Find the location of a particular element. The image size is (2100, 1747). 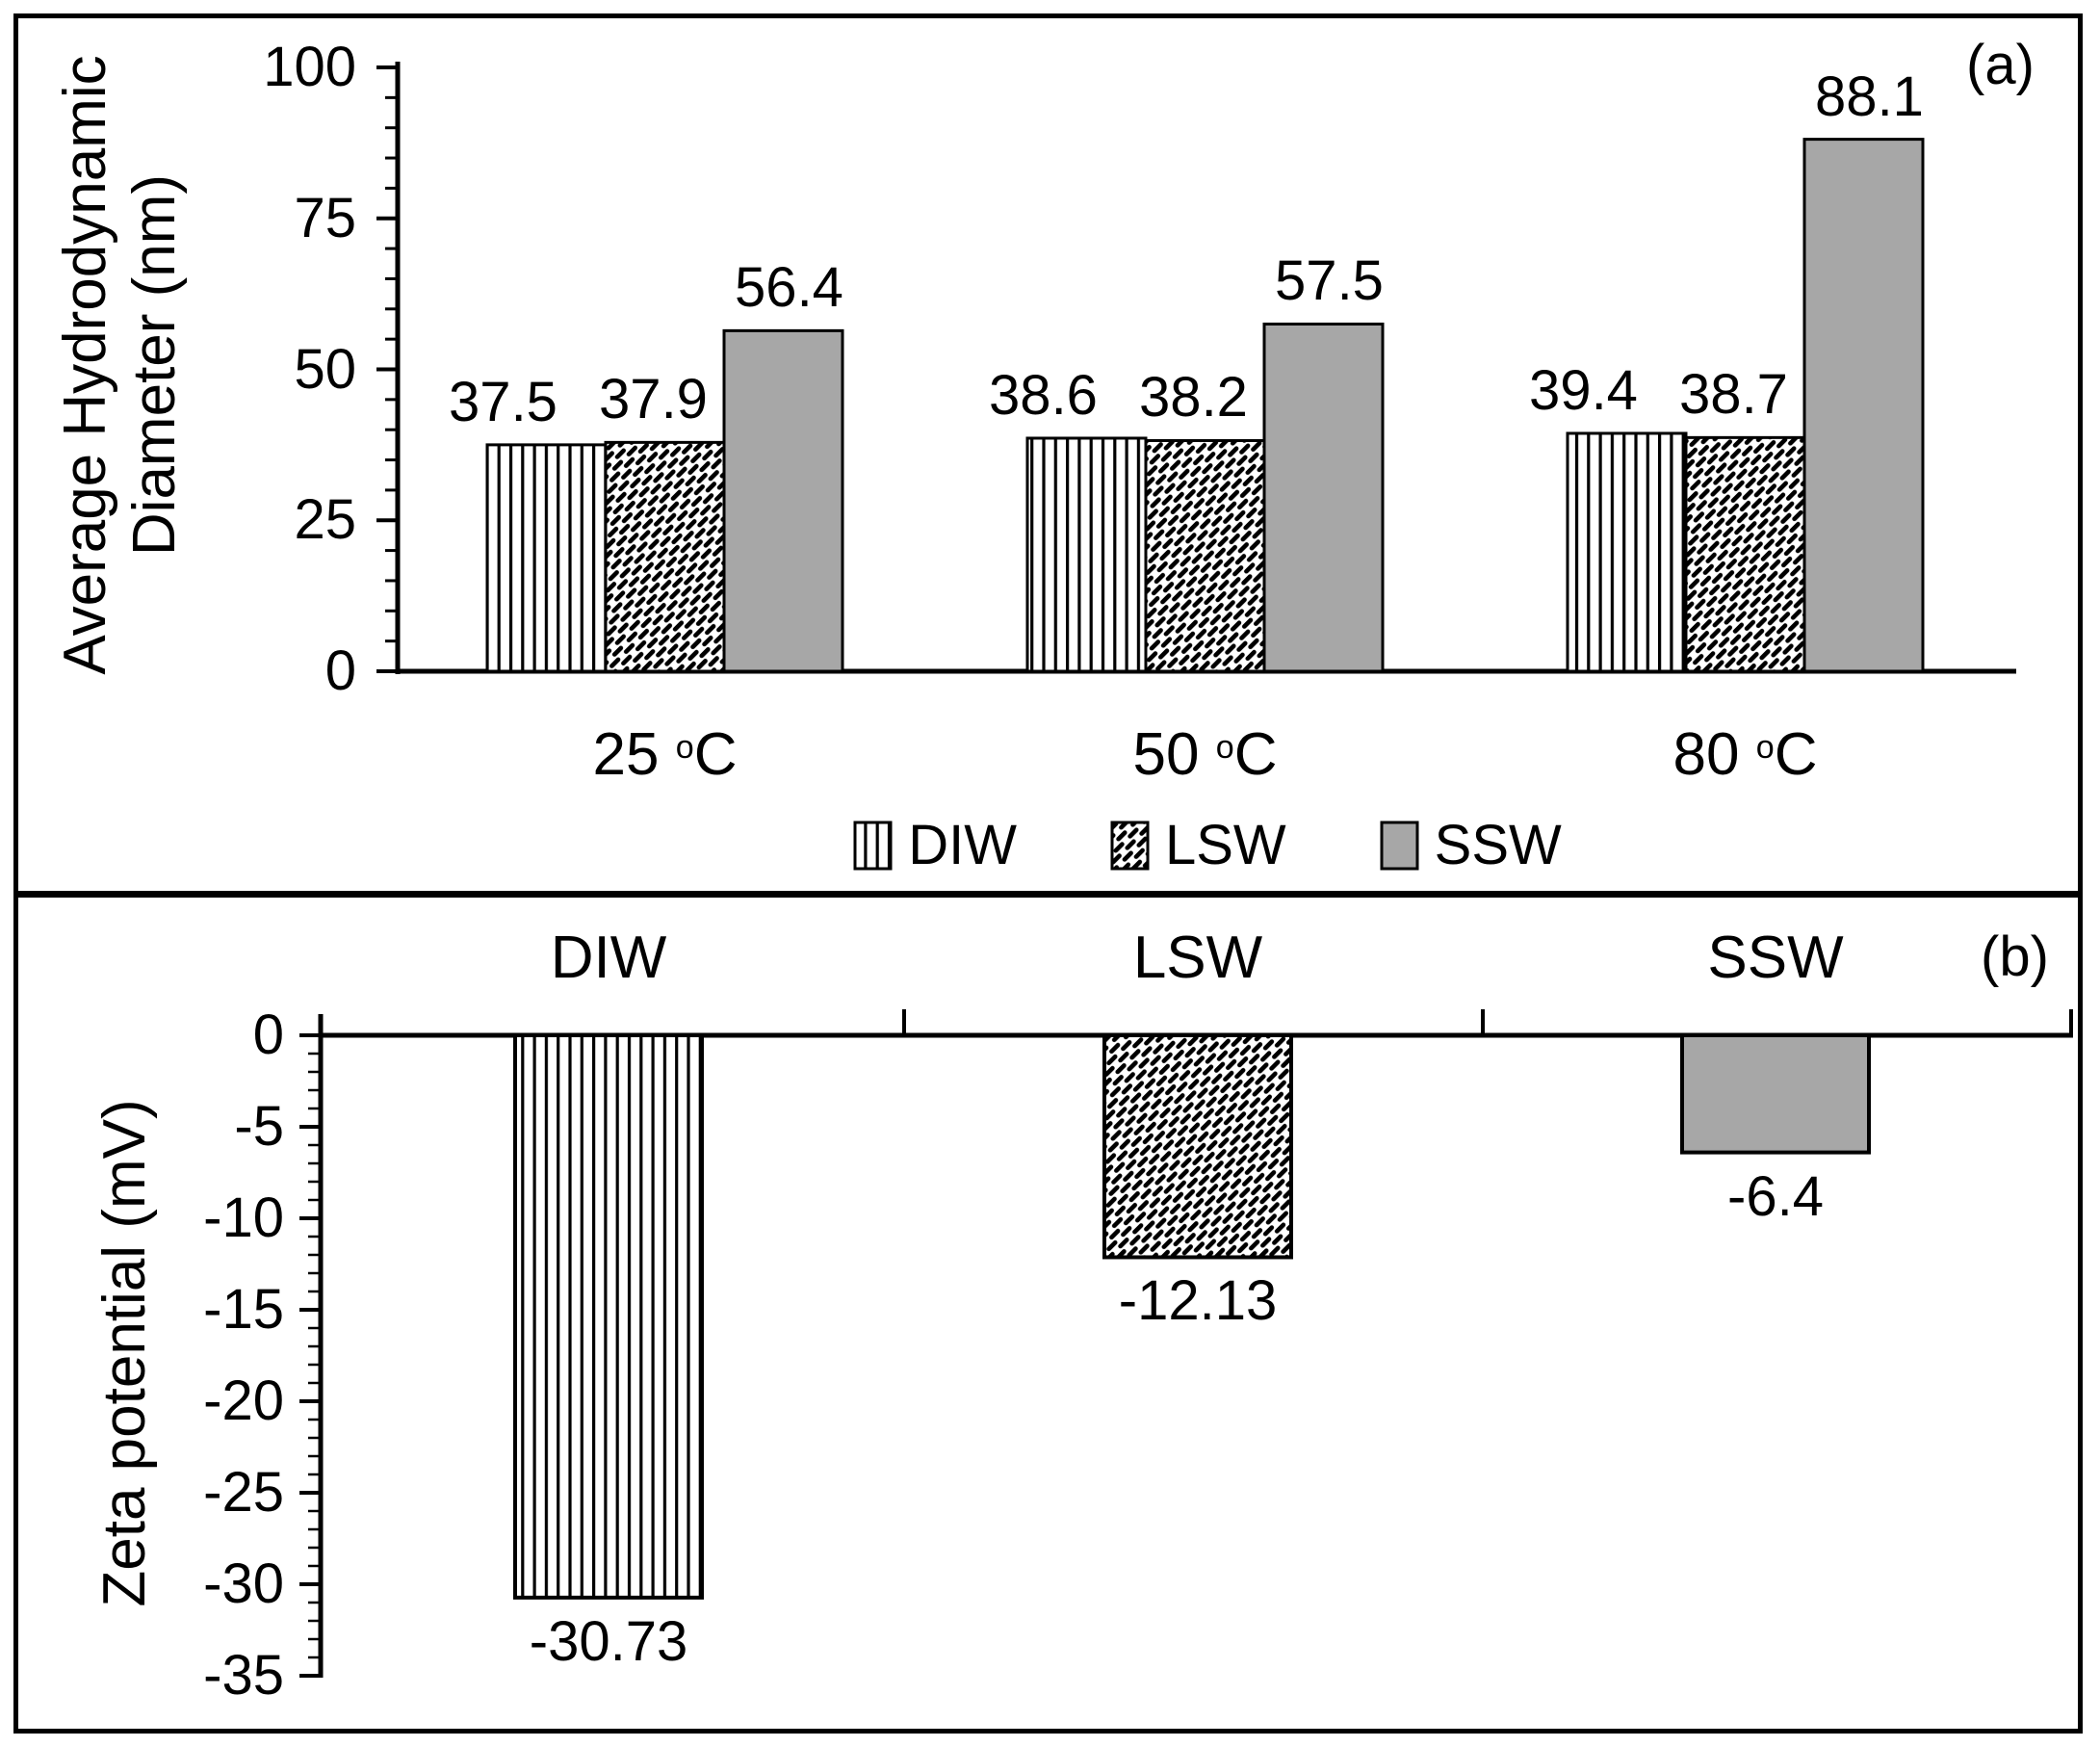

legend-item-lsw: LSW is located at coordinates (1197, 845).